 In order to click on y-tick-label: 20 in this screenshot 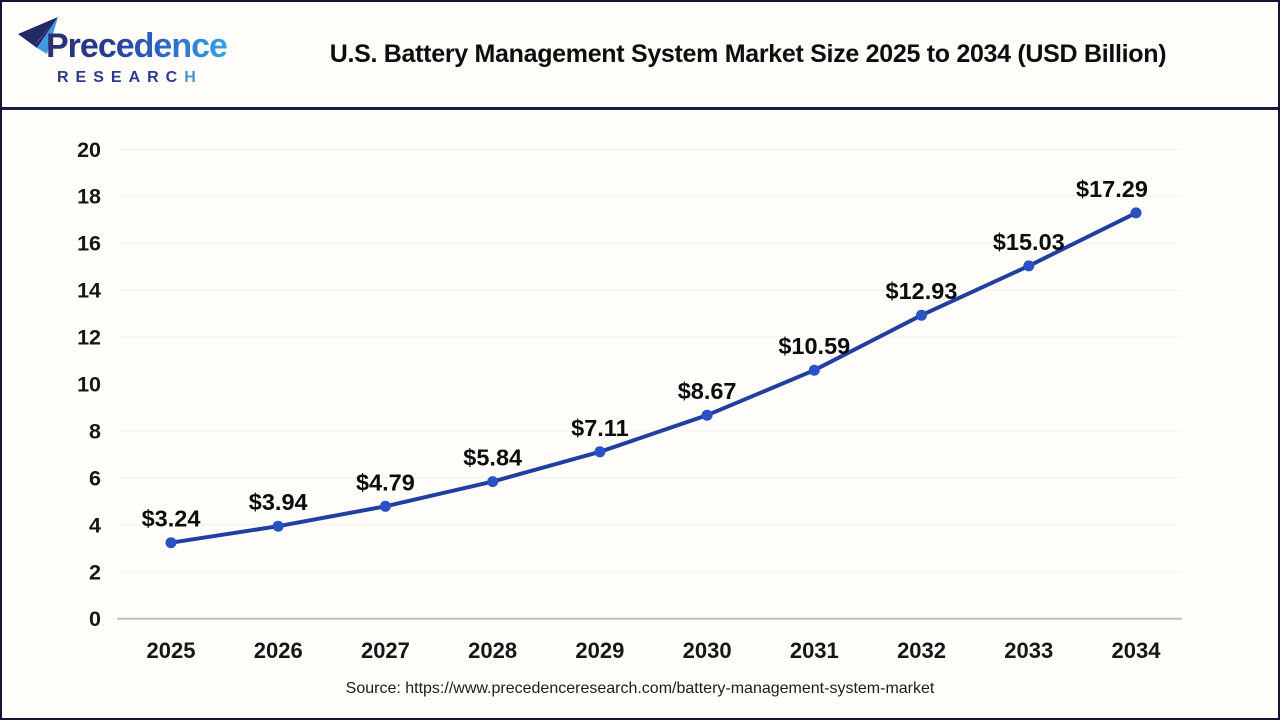, I will do `click(89, 150)`.